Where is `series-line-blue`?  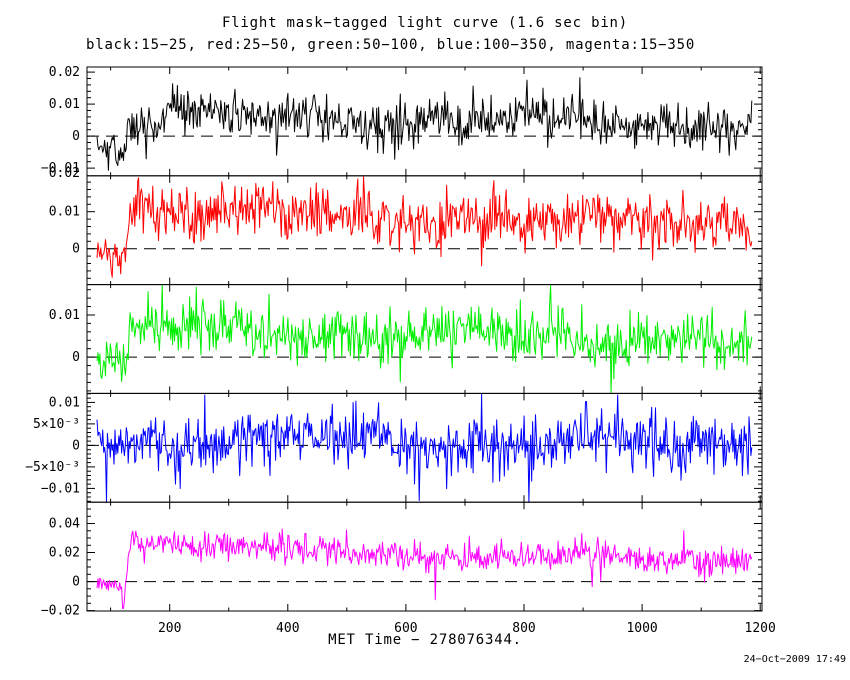 series-line-blue is located at coordinates (424, 448).